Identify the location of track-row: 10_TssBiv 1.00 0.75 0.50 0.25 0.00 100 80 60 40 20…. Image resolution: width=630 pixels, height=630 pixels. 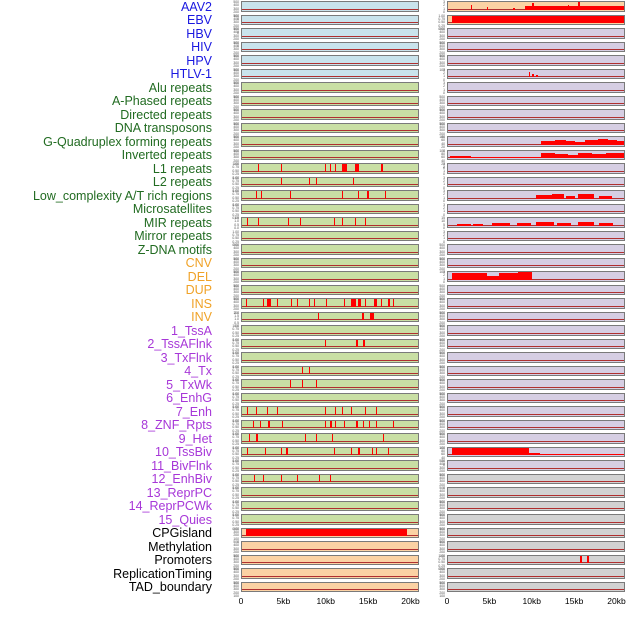
(315, 456).